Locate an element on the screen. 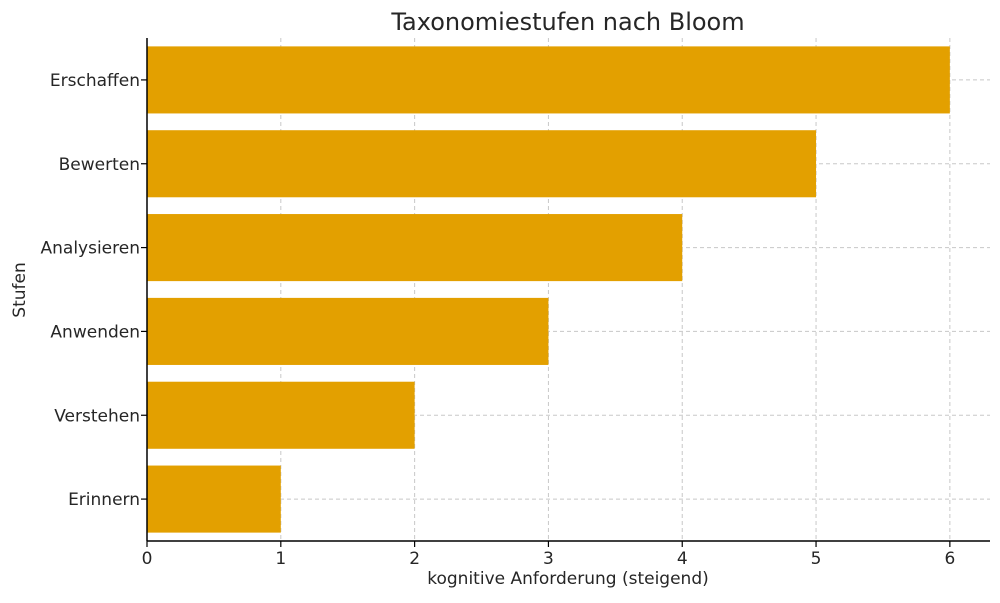 This screenshot has height=603, width=1000. bar-analysieren is located at coordinates (415, 248).